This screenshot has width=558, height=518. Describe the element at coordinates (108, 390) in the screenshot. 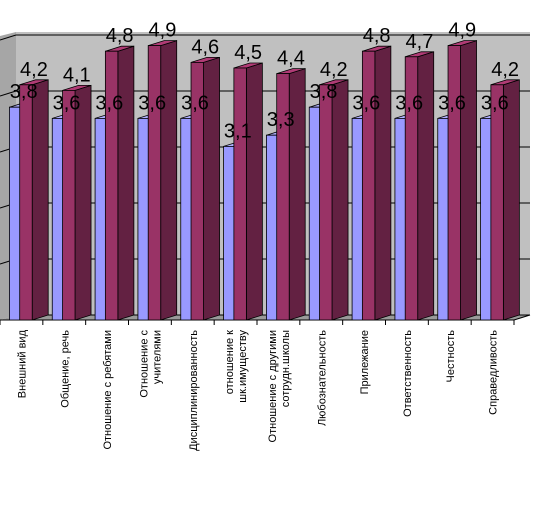

I see `x-tick-label: Отношение с ребятами` at that location.